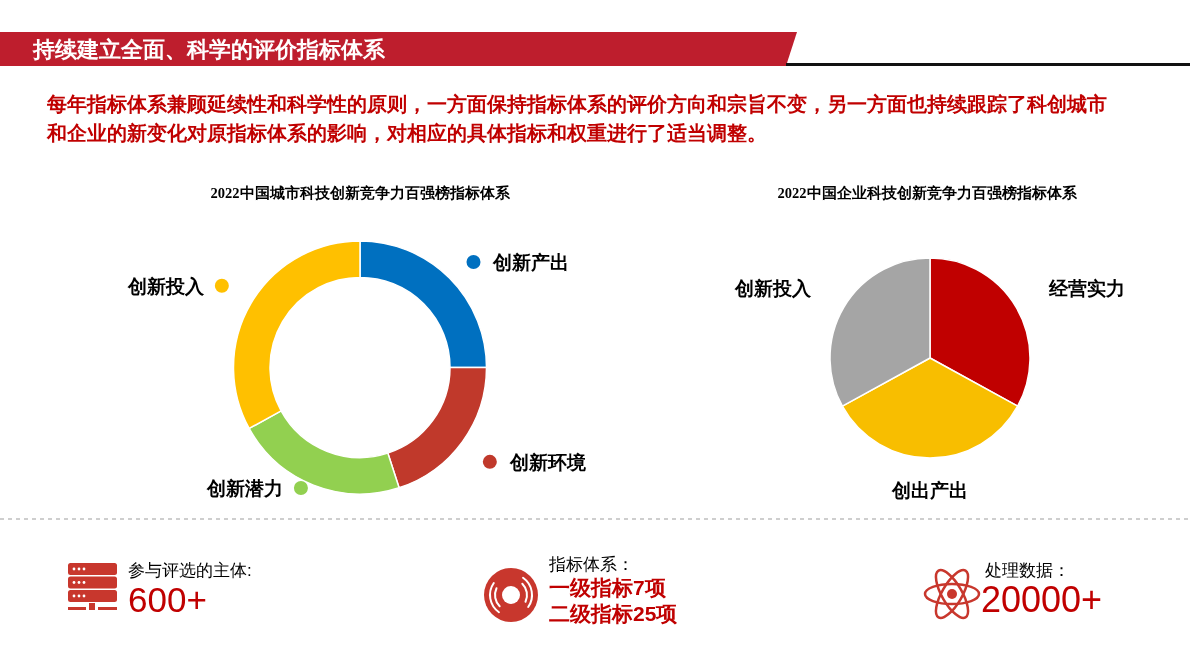 Image resolution: width=1190 pixels, height=669 pixels. I want to click on slice-label: 创新潜力, so click(244, 488).